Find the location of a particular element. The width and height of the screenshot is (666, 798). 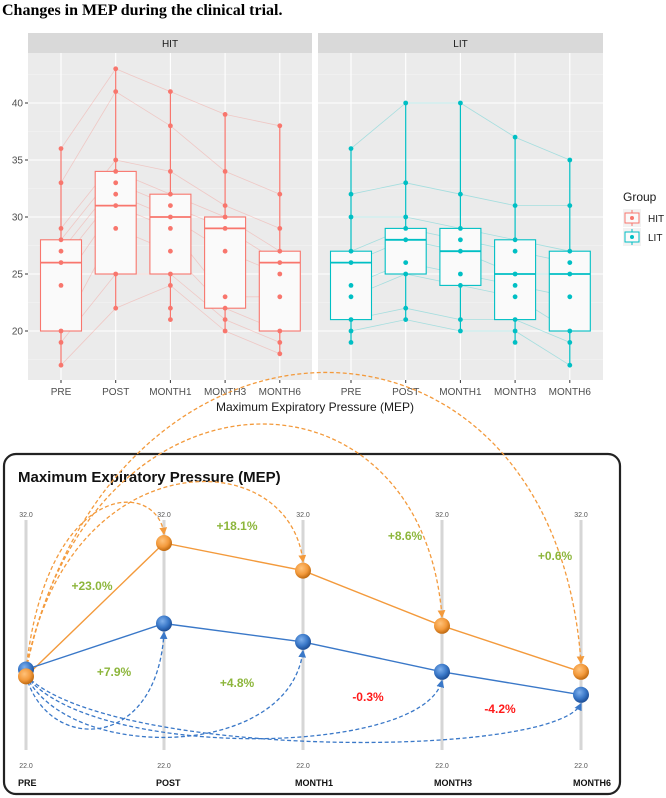

change-label: +0.6% is located at coordinates (555, 556).